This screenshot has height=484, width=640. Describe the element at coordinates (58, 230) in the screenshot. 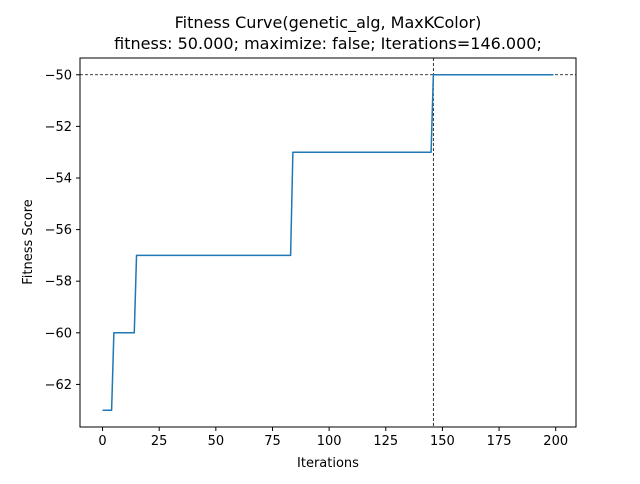

I see `y-tick-label: −56` at that location.